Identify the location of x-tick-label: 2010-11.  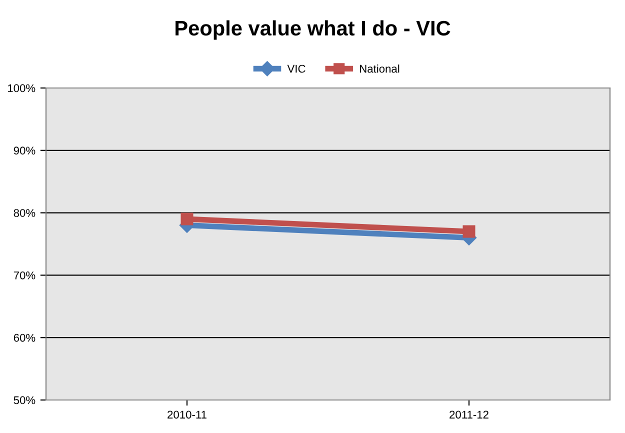
(187, 414).